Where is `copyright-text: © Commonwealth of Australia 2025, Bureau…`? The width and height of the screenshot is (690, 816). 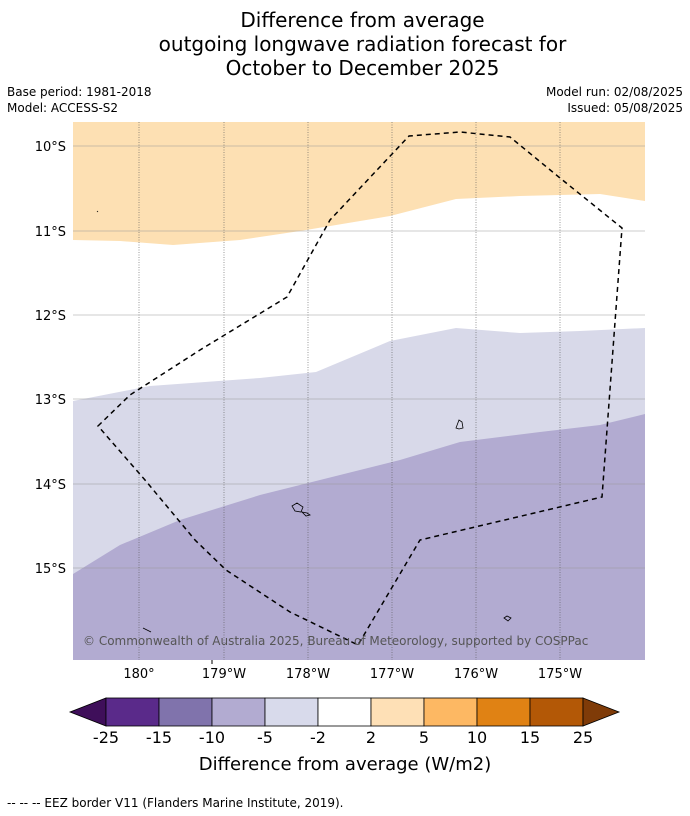 copyright-text: © Commonwealth of Australia 2025, Bureau… is located at coordinates (335, 641).